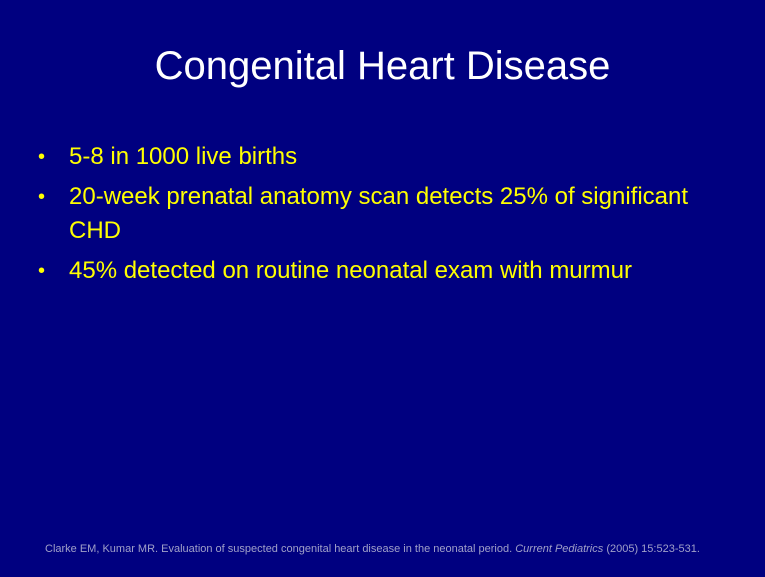 The height and width of the screenshot is (577, 765). I want to click on slide-title: Congenital Heart Disease, so click(382, 66).